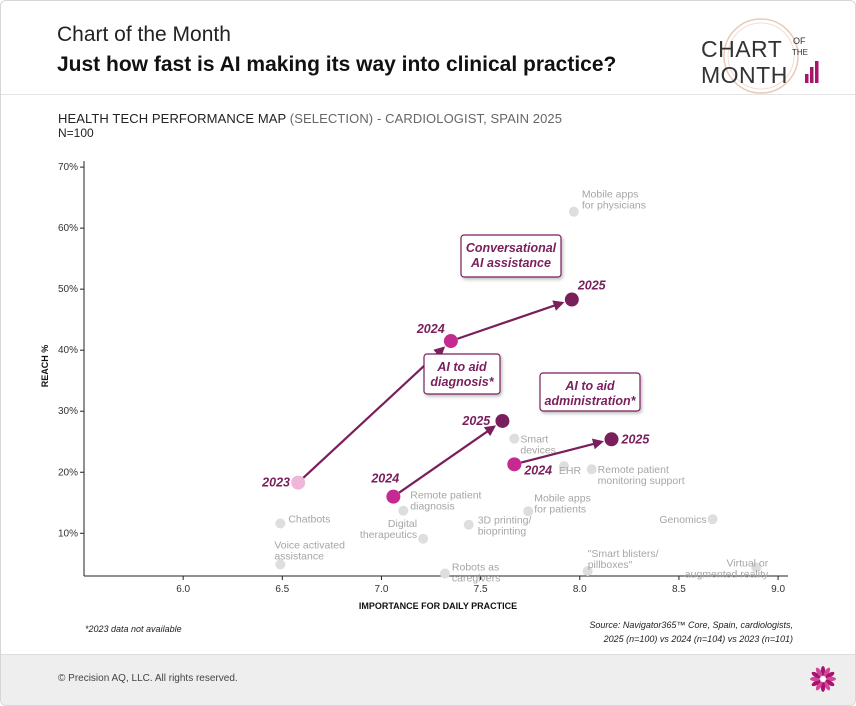 The width and height of the screenshot is (856, 706). What do you see at coordinates (641, 475) in the screenshot?
I see `background-point-label: Remote patient monitoring support` at bounding box center [641, 475].